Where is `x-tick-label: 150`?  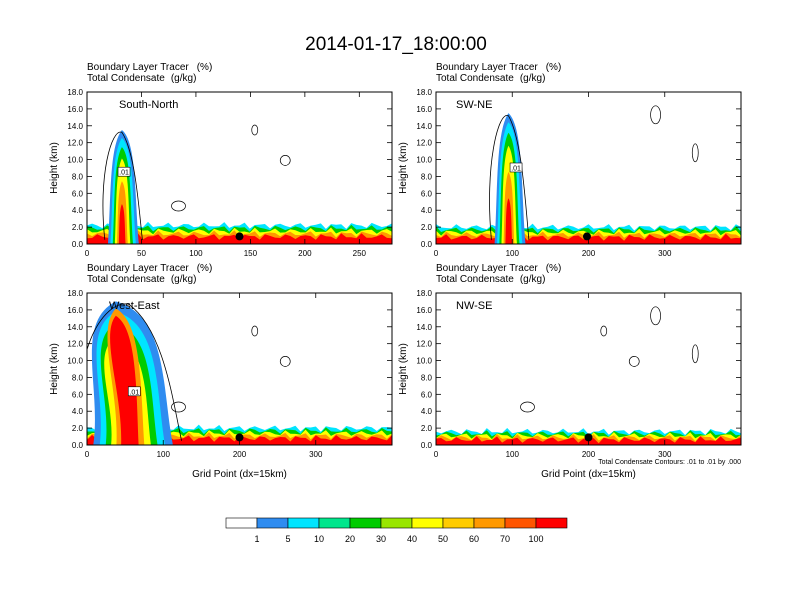
x-tick-label: 150 is located at coordinates (251, 253).